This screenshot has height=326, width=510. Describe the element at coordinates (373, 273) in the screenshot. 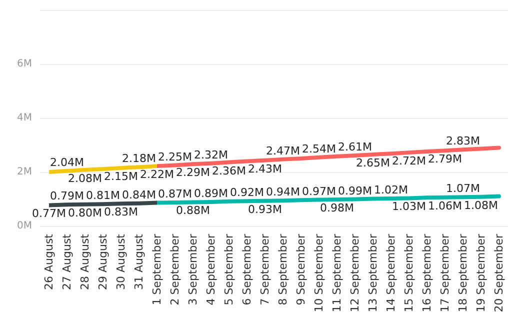

I see `x-tick-label: 13 September` at that location.